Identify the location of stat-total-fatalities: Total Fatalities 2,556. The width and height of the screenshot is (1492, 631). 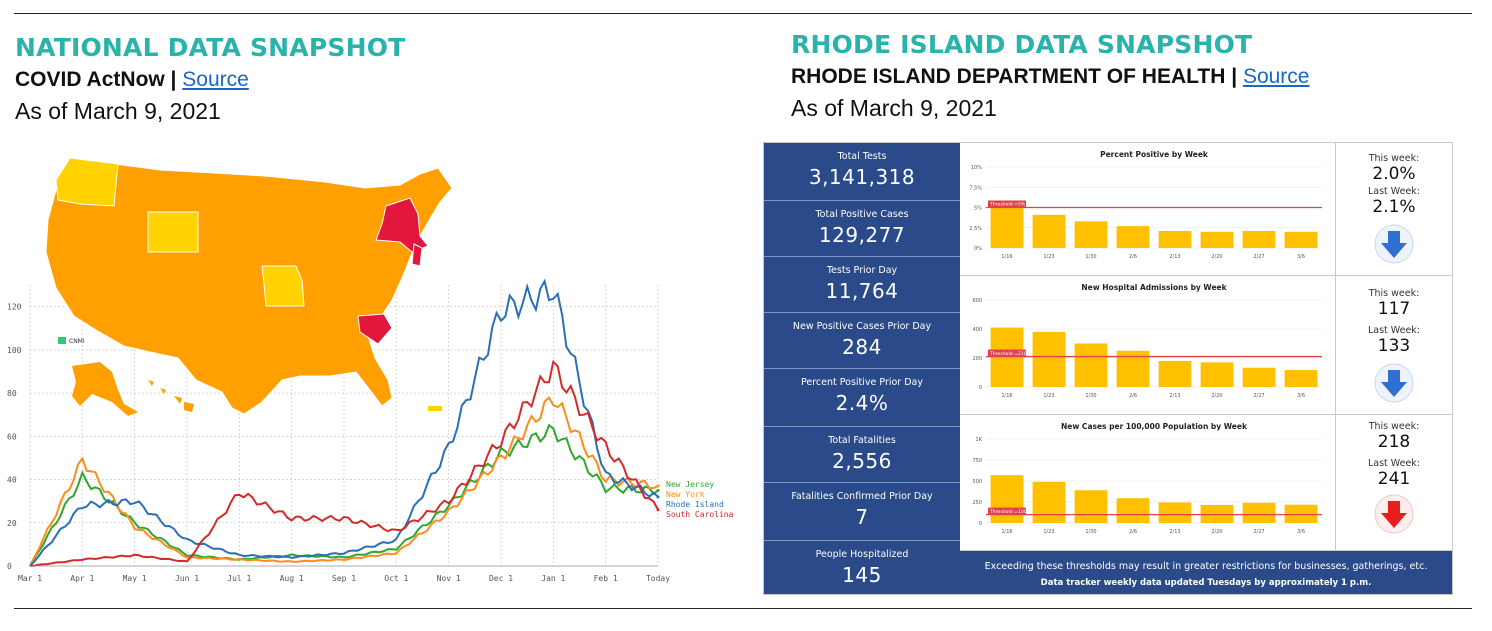
(862, 455).